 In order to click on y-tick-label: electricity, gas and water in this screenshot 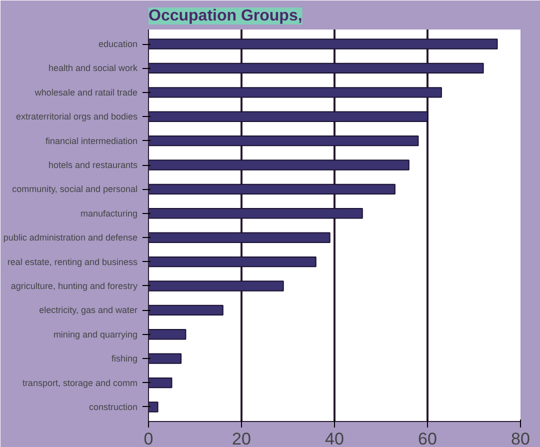, I will do `click(88, 310)`.